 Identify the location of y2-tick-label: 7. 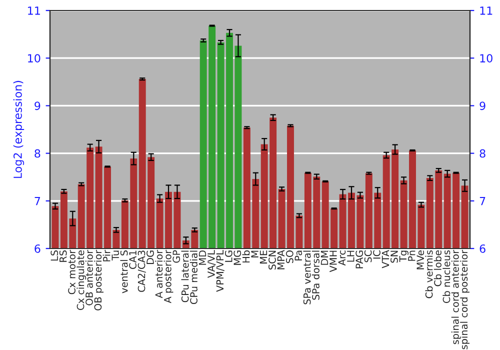
(483, 201).